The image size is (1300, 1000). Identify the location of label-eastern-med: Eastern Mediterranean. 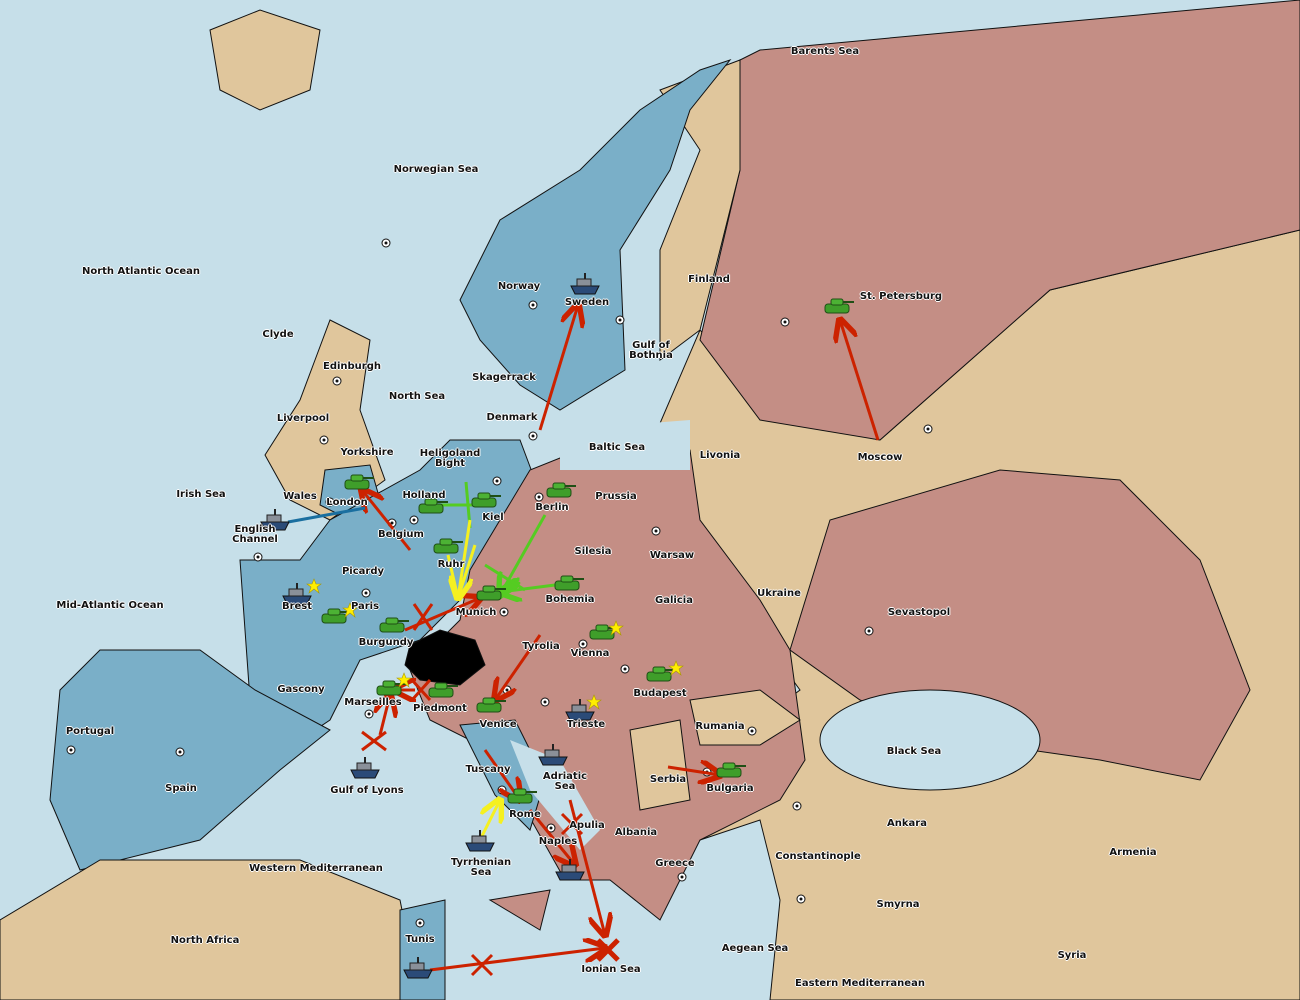
(860, 983).